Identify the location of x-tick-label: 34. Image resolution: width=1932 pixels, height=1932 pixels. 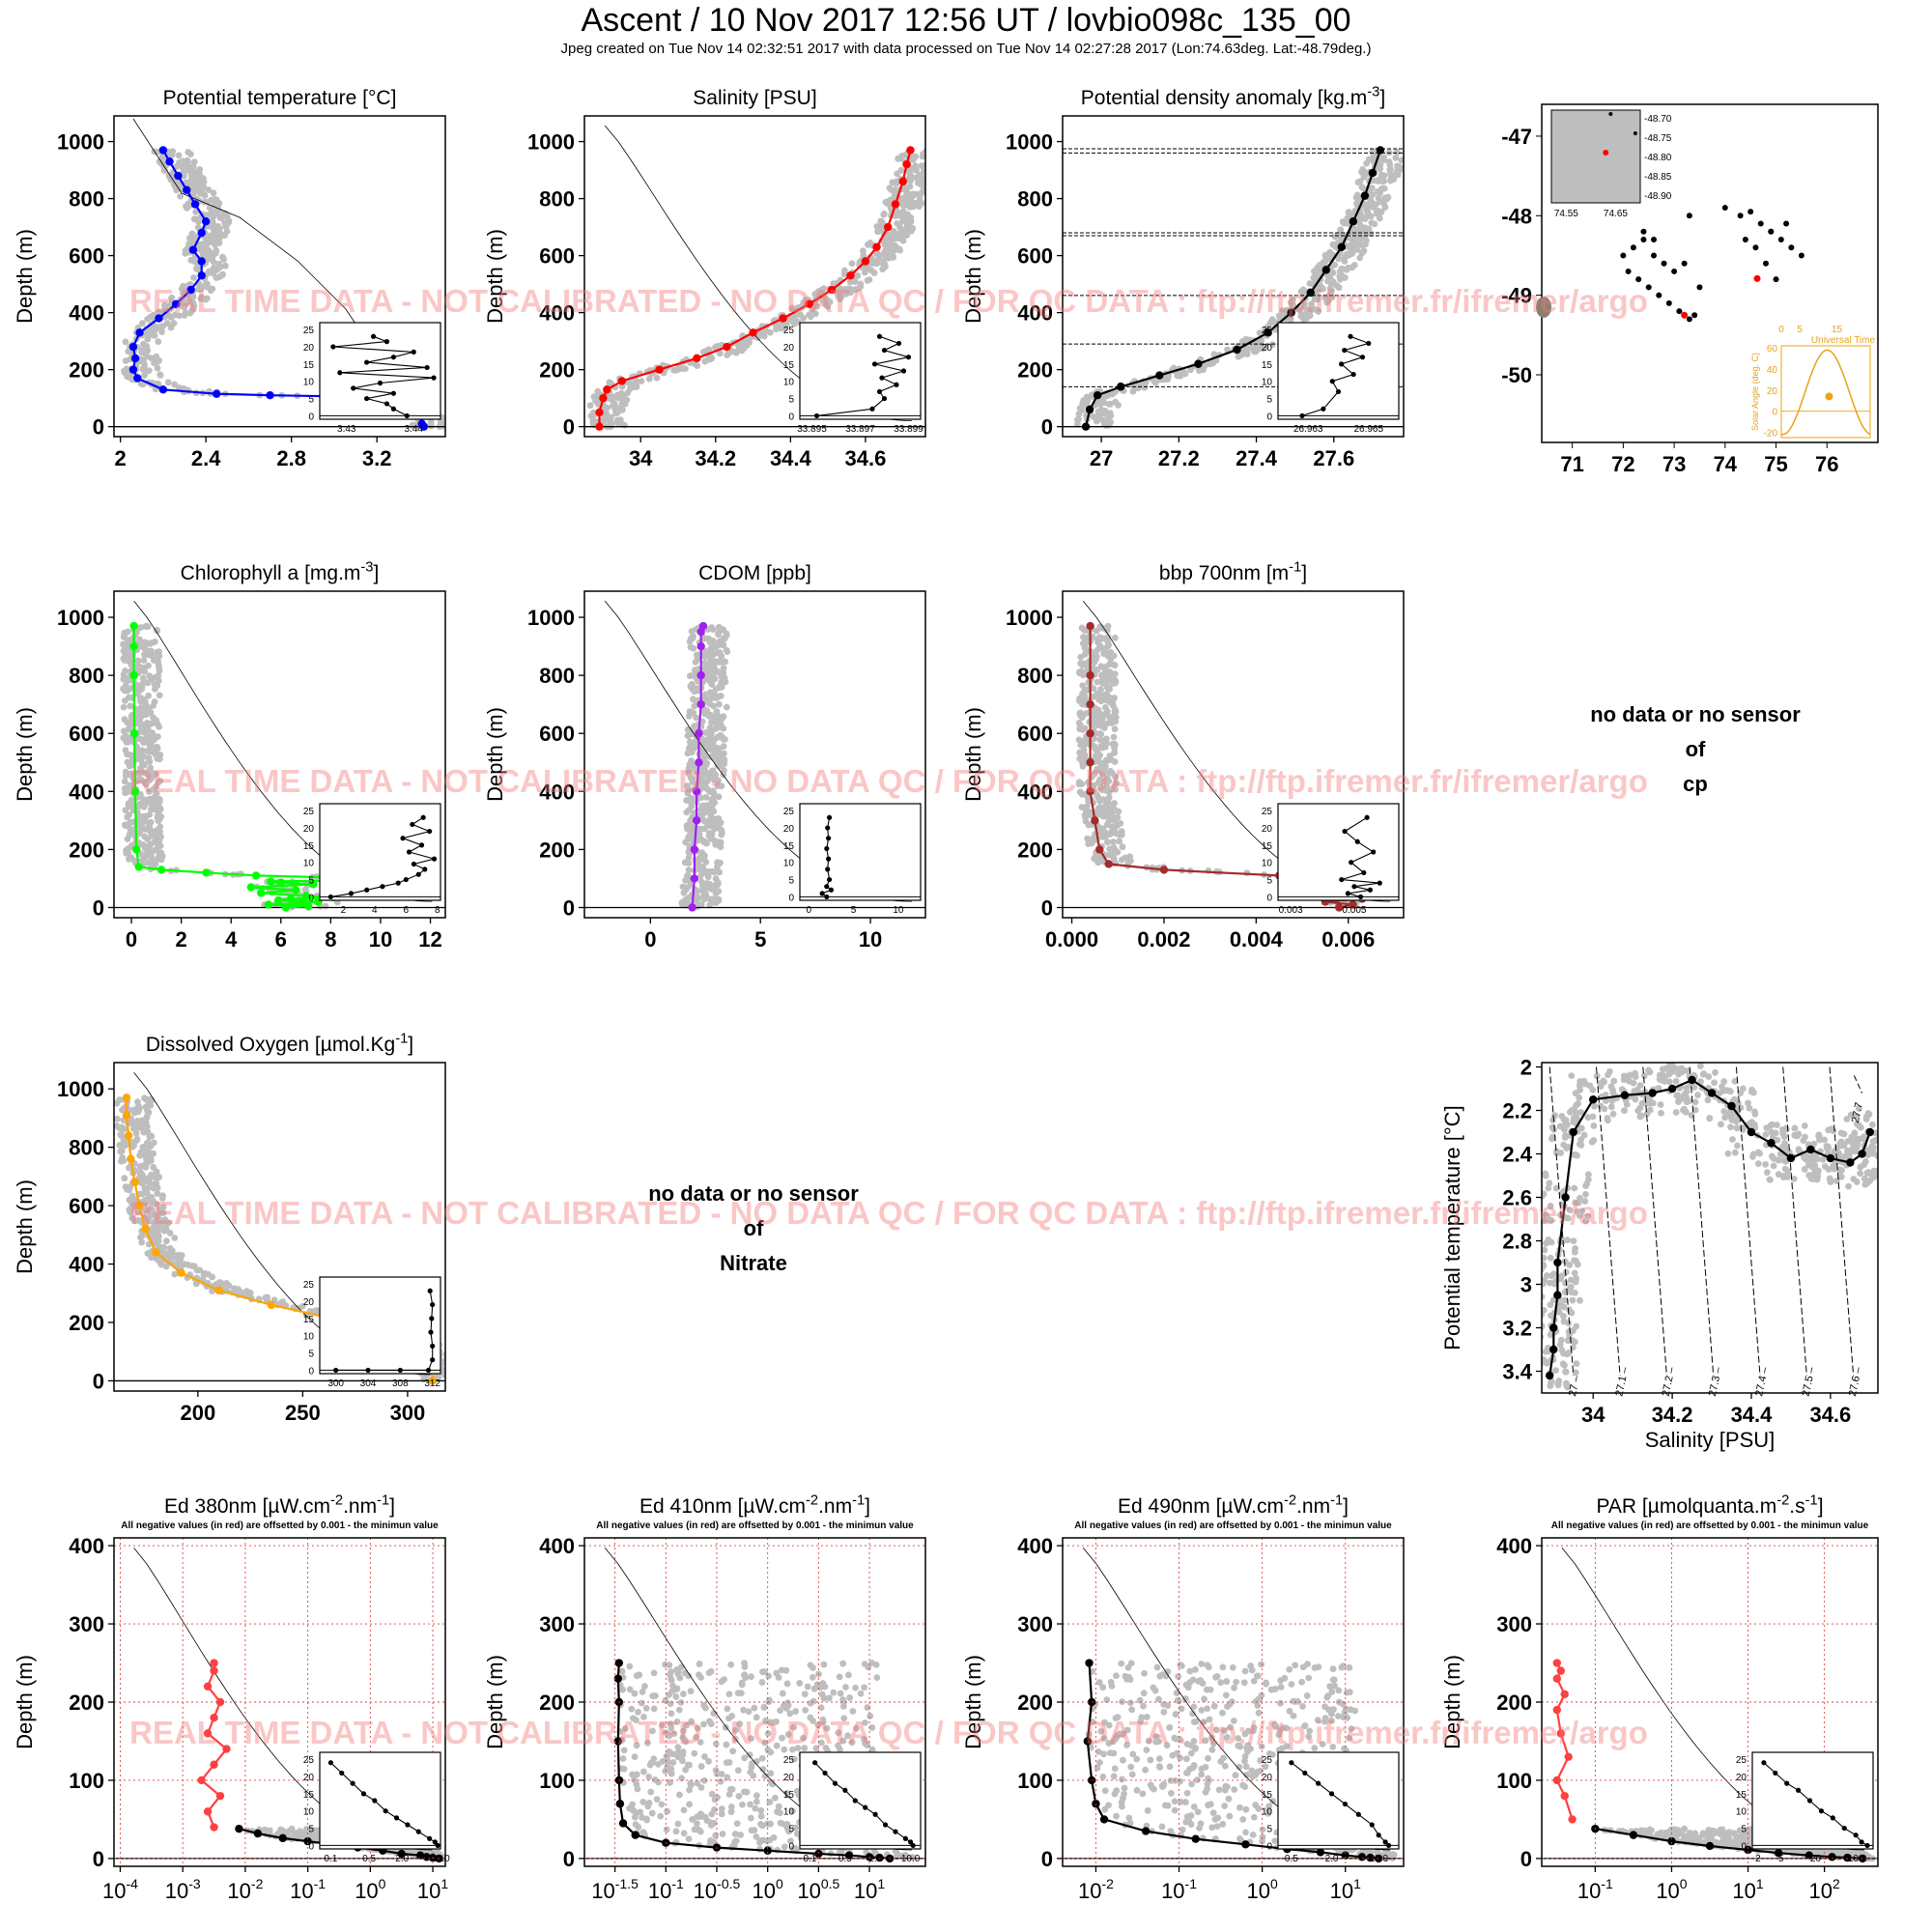
(1593, 1415).